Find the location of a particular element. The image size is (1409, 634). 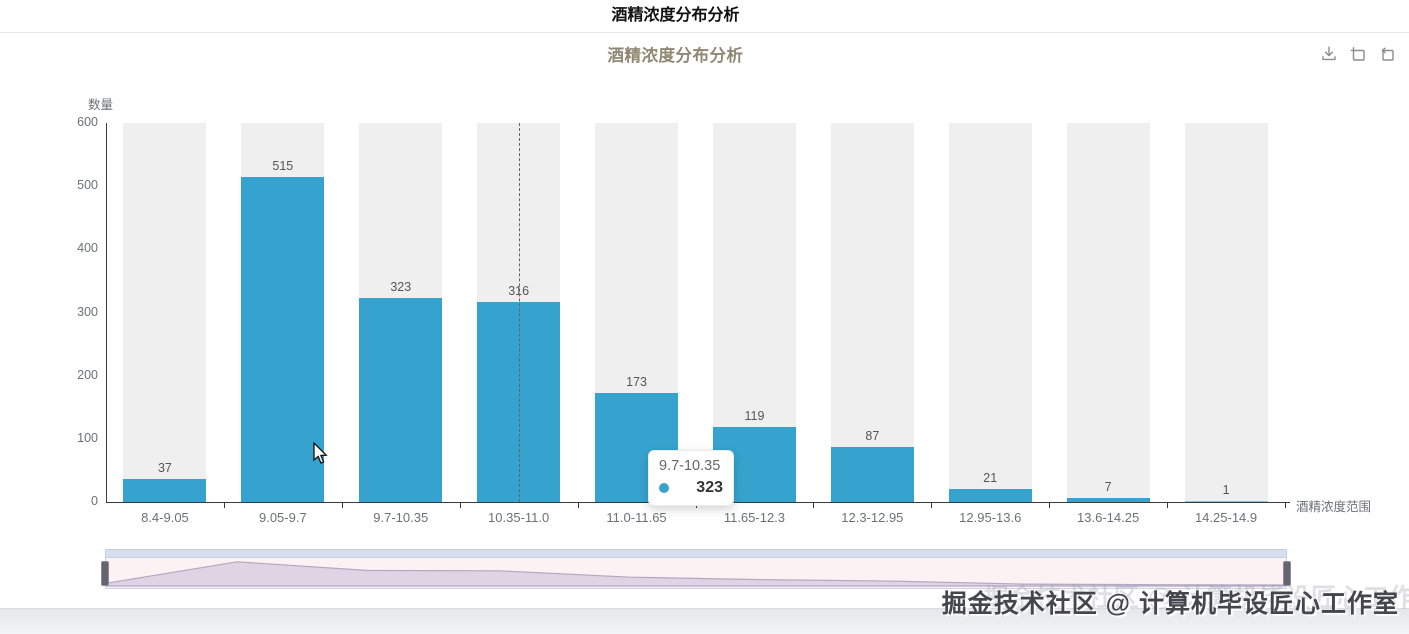

page-title: 酒精浓度分布分析 is located at coordinates (675, 15).